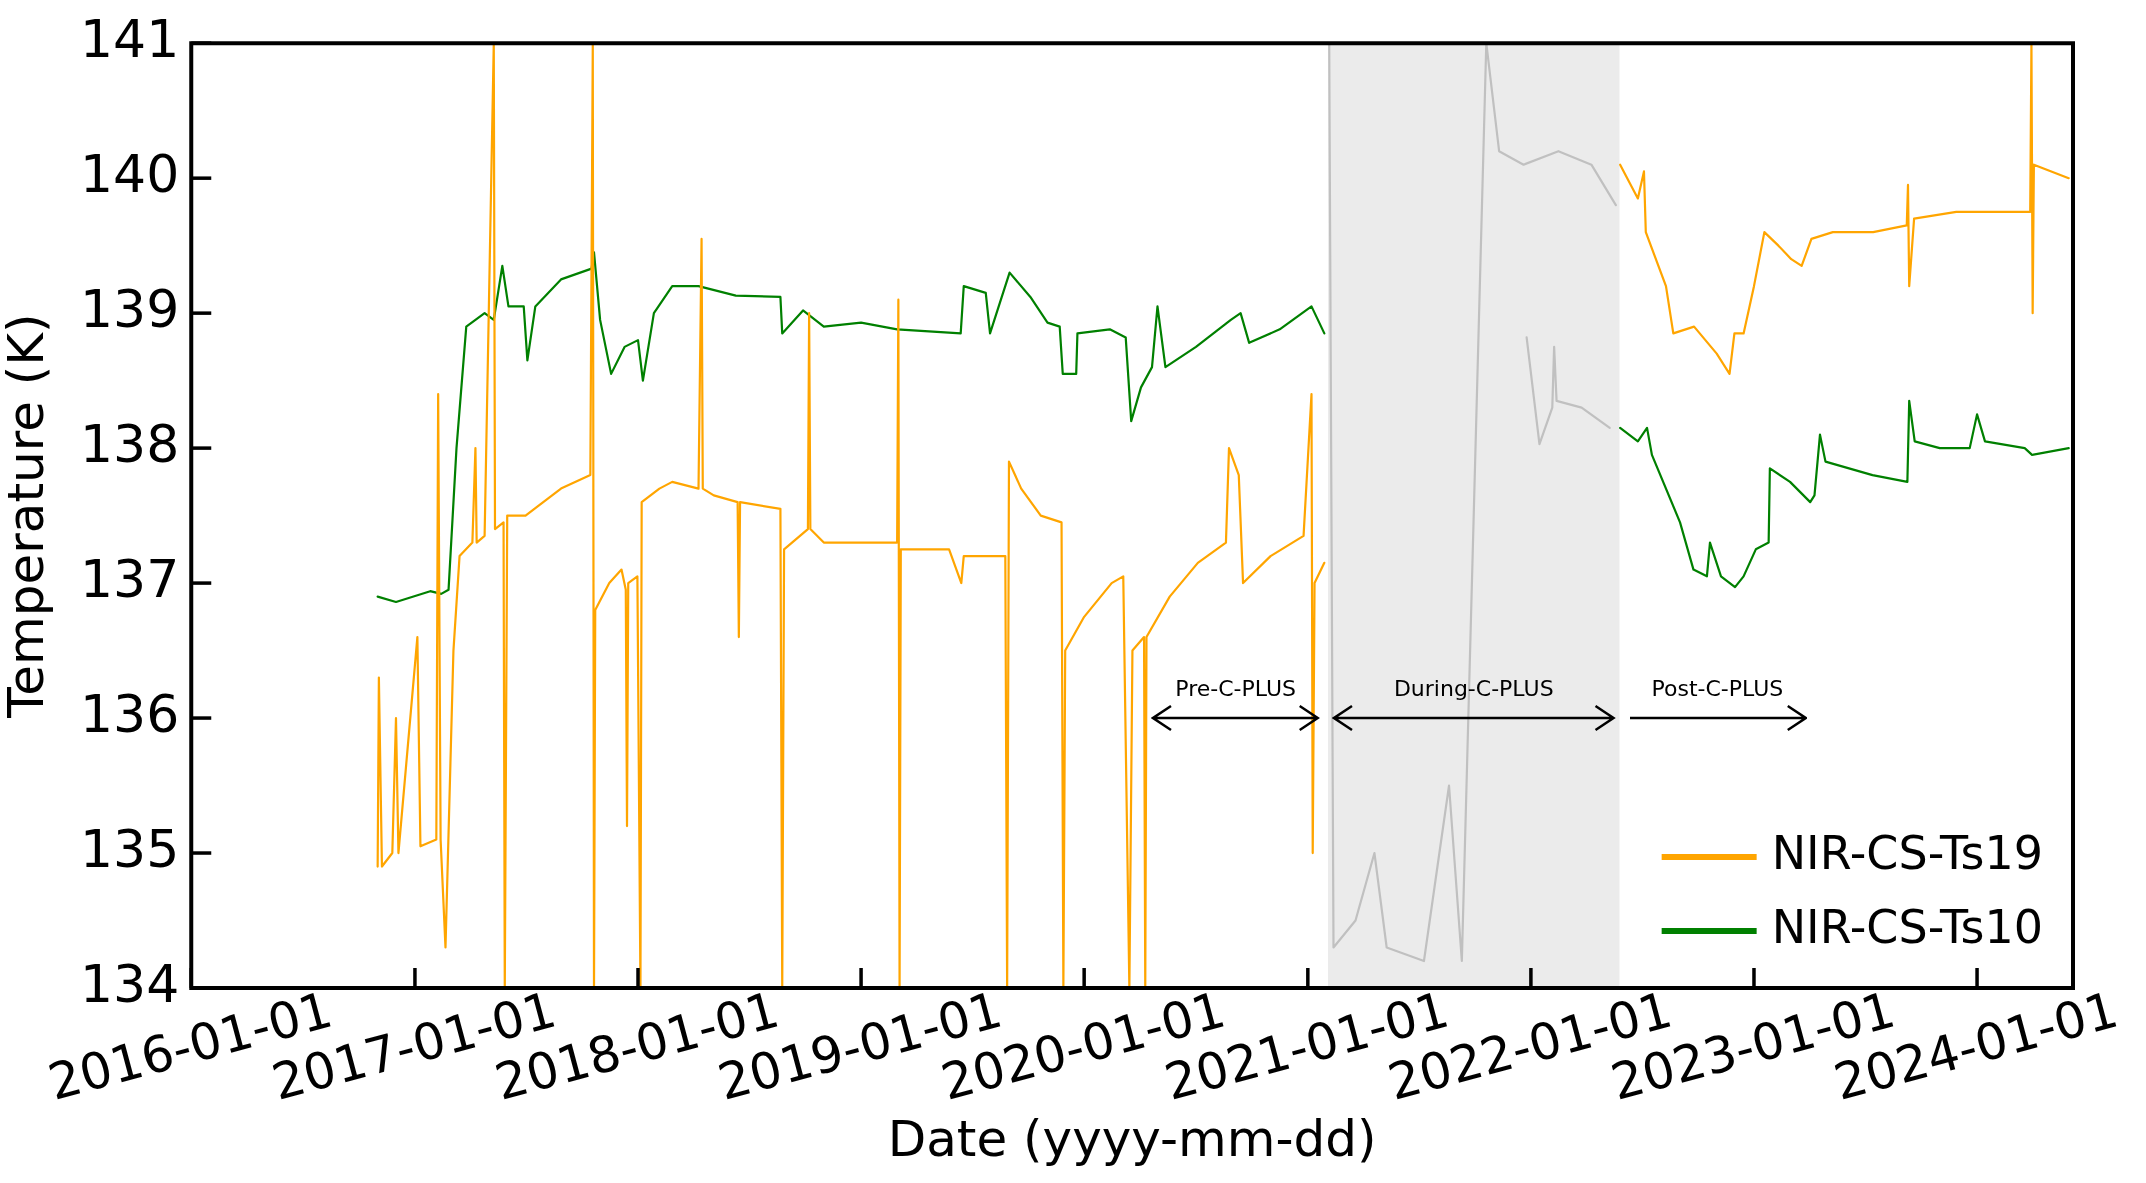 Image resolution: width=2146 pixels, height=1183 pixels. What do you see at coordinates (1132, 1138) in the screenshot?
I see `x-axis-title: Date (yyyy-mm-dd)` at bounding box center [1132, 1138].